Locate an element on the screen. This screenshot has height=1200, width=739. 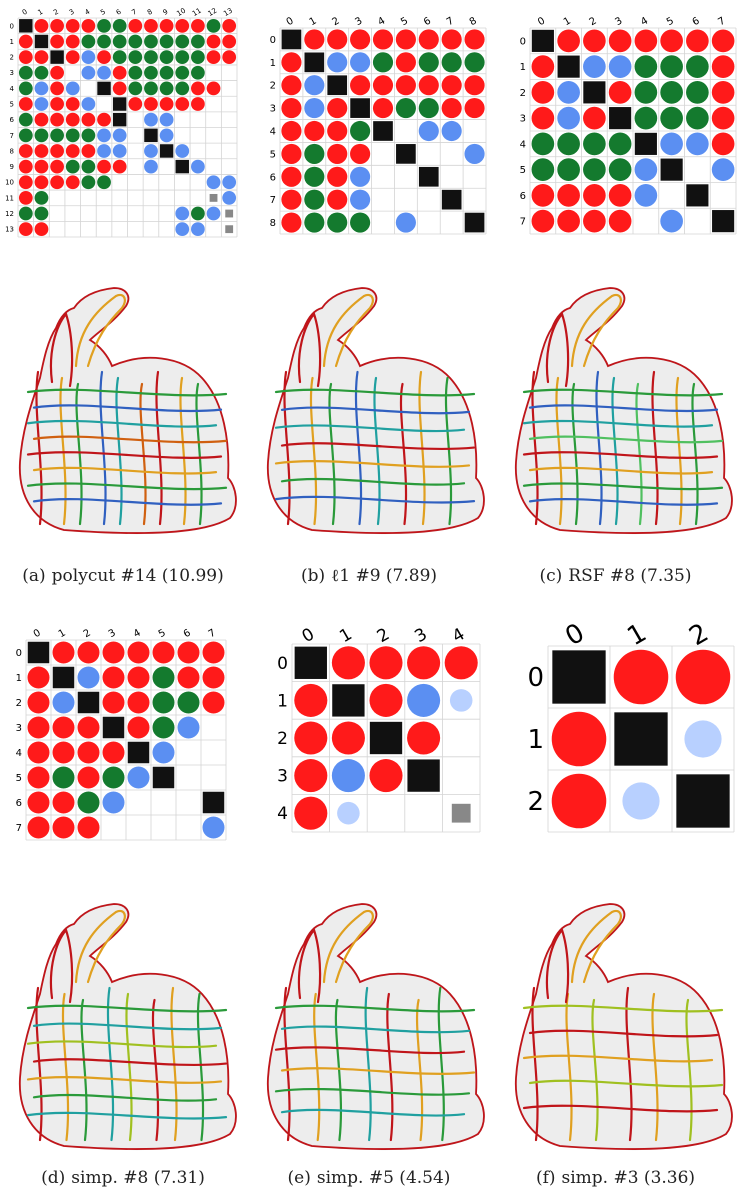
caption-c-text: RSF #8 (7.35) is located at coordinates (630, 576).